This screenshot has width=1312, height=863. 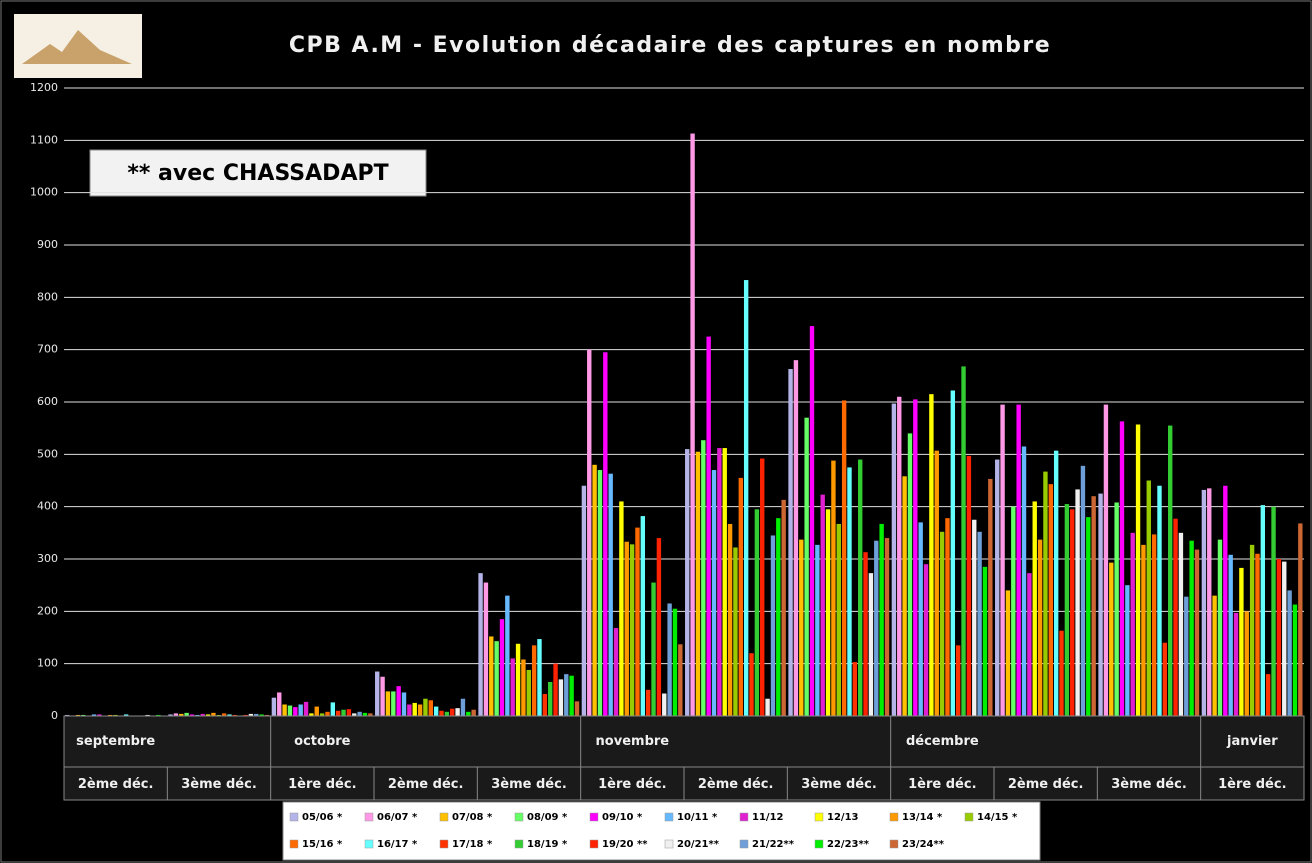 What do you see at coordinates (44, 139) in the screenshot?
I see `y-tick-label: 1100` at bounding box center [44, 139].